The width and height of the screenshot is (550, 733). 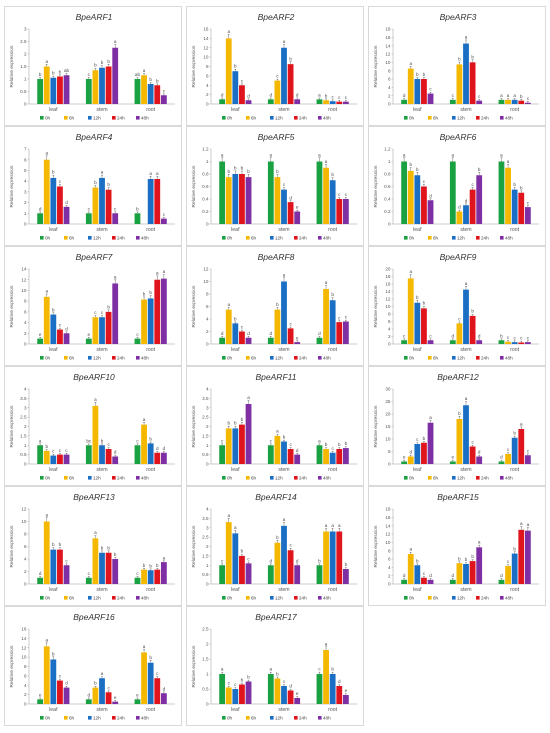 I want to click on chart-title: BpeARF6, so click(x=458, y=137).